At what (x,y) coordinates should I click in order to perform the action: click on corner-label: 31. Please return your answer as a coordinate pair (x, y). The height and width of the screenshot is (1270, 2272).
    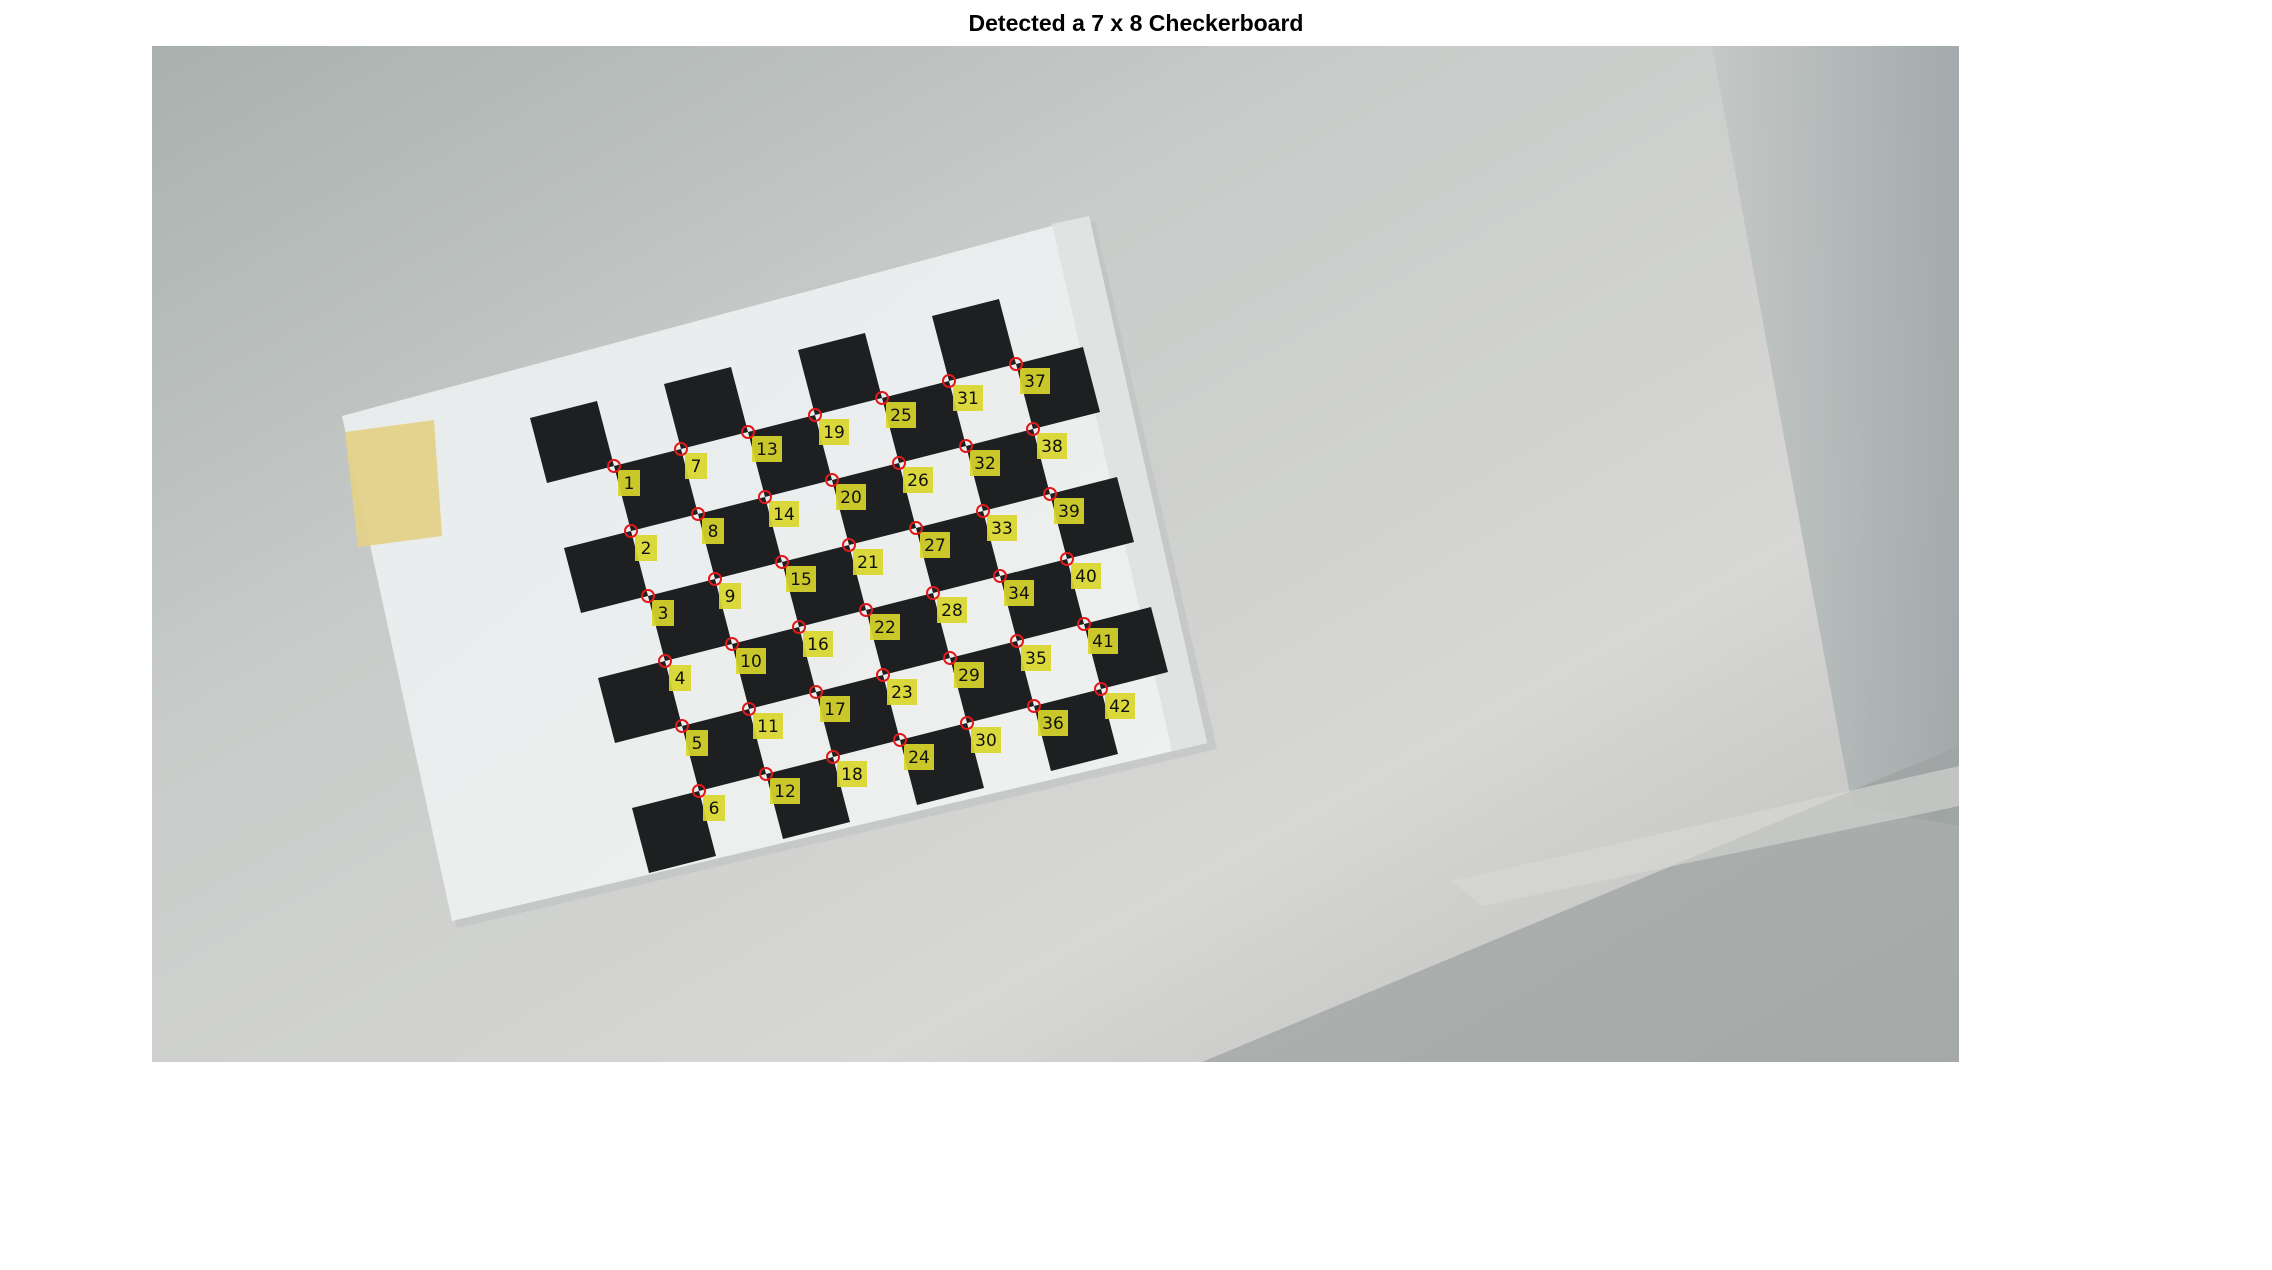
    Looking at the image, I should click on (968, 399).